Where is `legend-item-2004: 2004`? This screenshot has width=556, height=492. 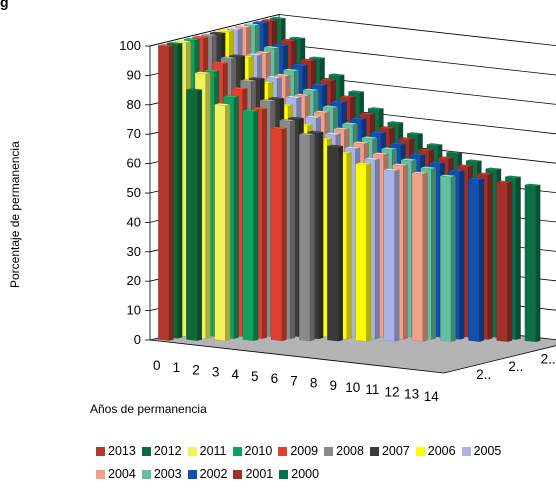
legend-item-2004: 2004 is located at coordinates (116, 474).